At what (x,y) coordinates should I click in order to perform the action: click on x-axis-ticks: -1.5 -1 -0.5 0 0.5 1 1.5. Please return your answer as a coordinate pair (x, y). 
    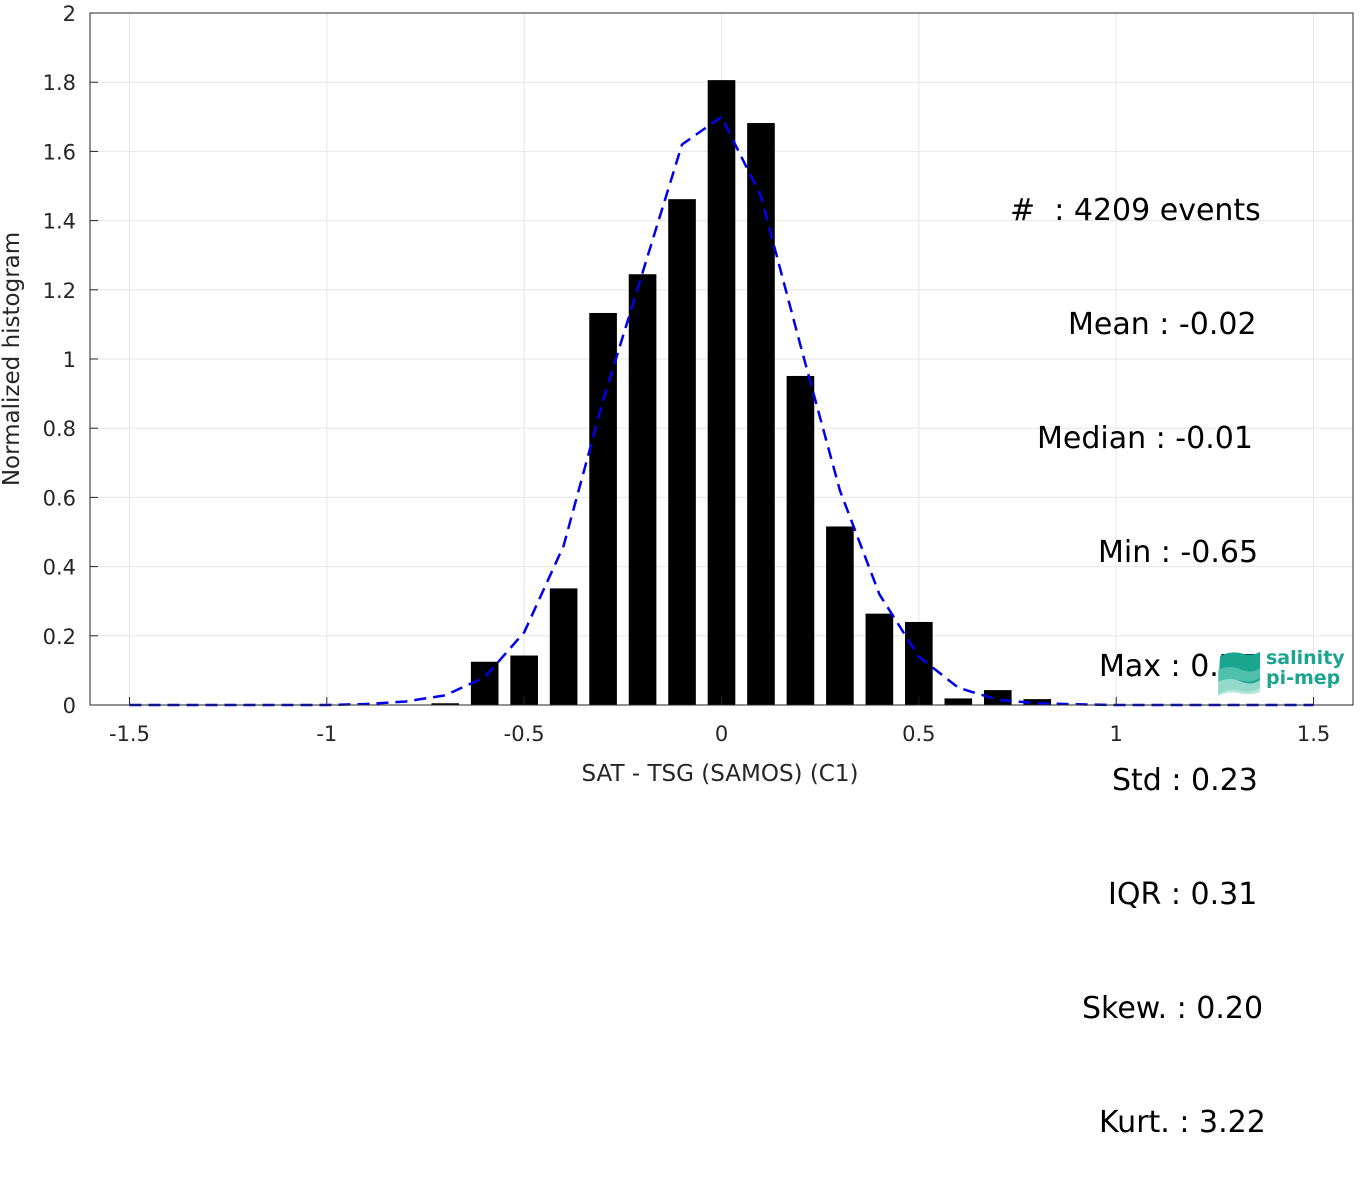
    Looking at the image, I should click on (719, 721).